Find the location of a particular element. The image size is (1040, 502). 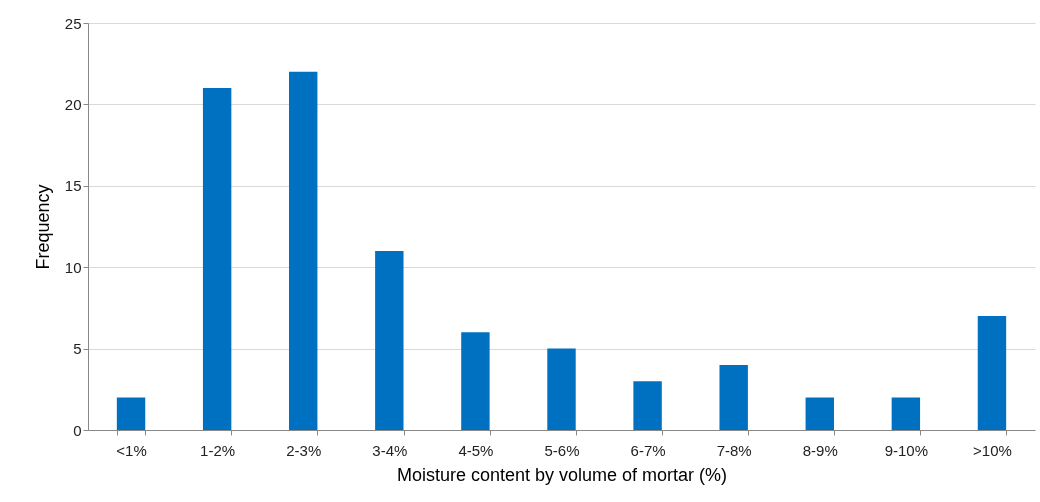

x-tick-label: 5-6% is located at coordinates (562, 450).